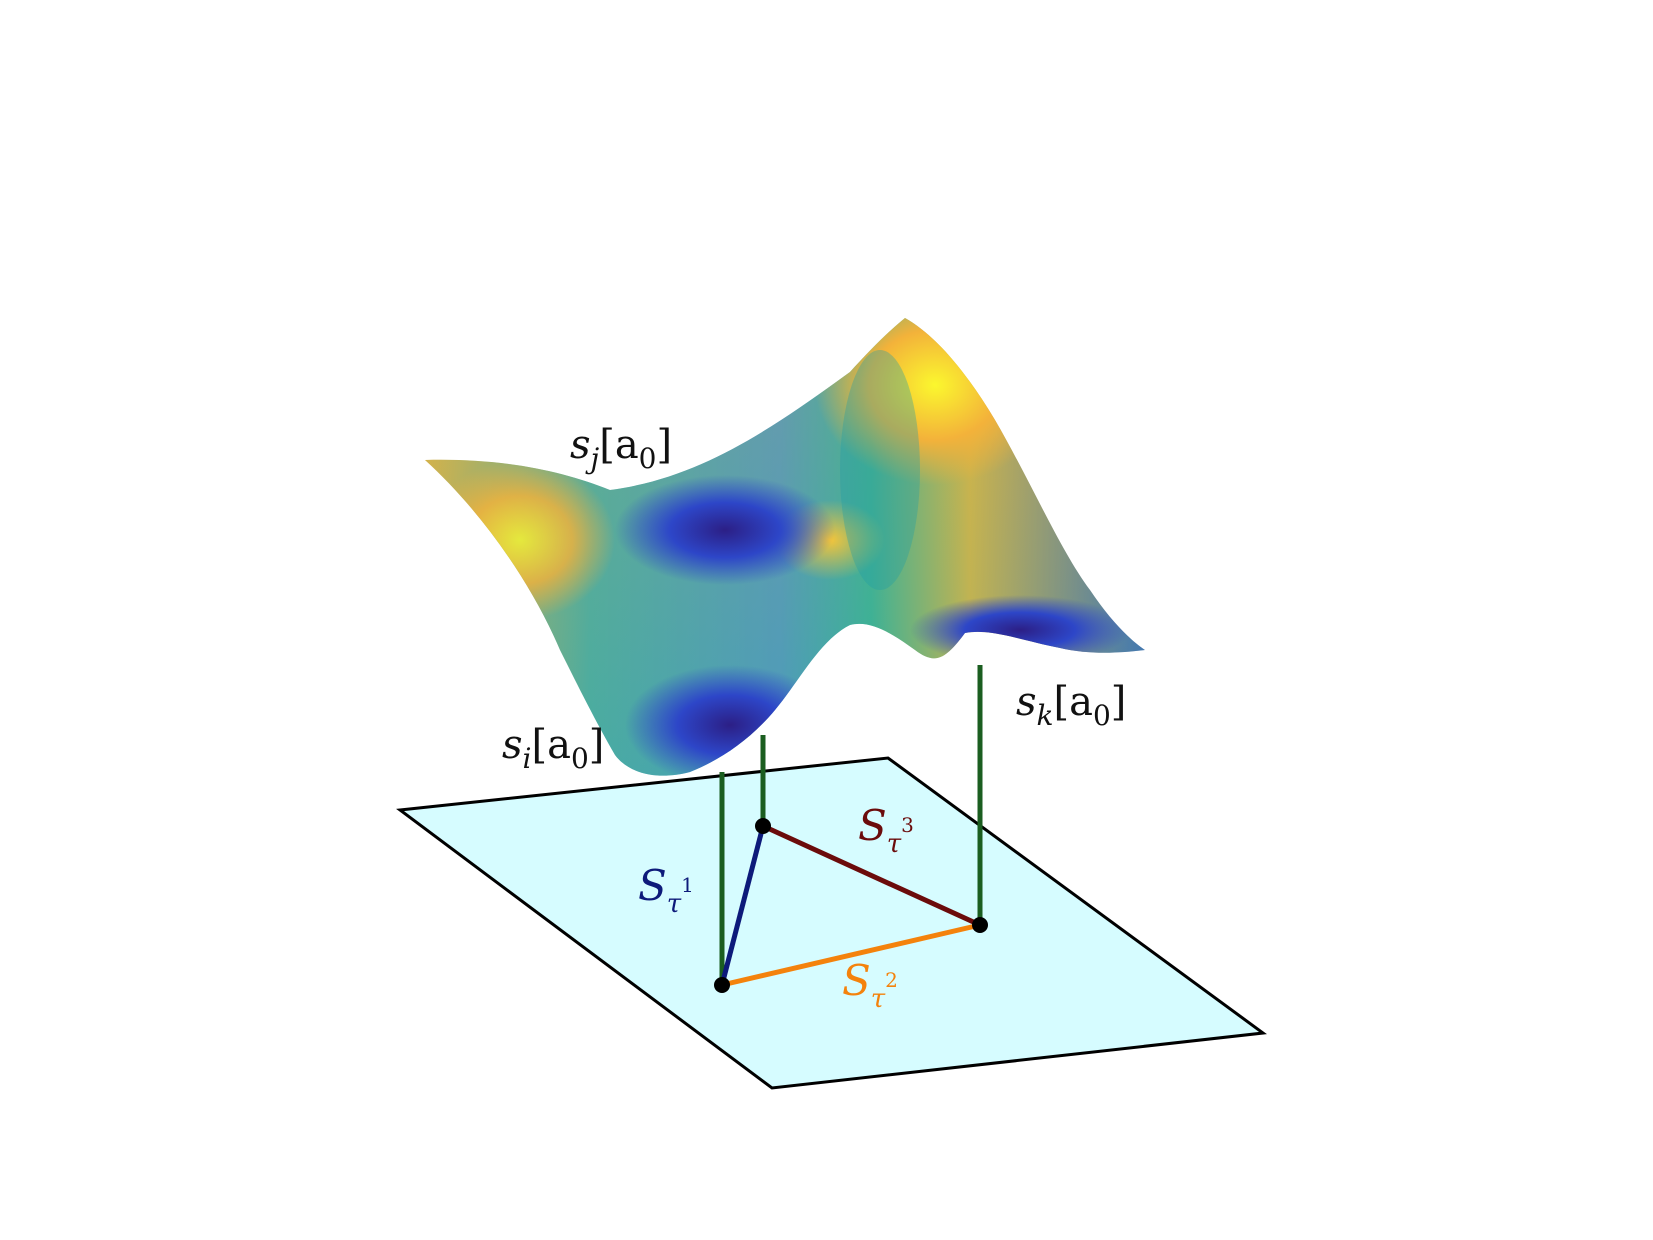 The height and width of the screenshot is (1240, 1653). I want to click on vertex-i, so click(722, 985).